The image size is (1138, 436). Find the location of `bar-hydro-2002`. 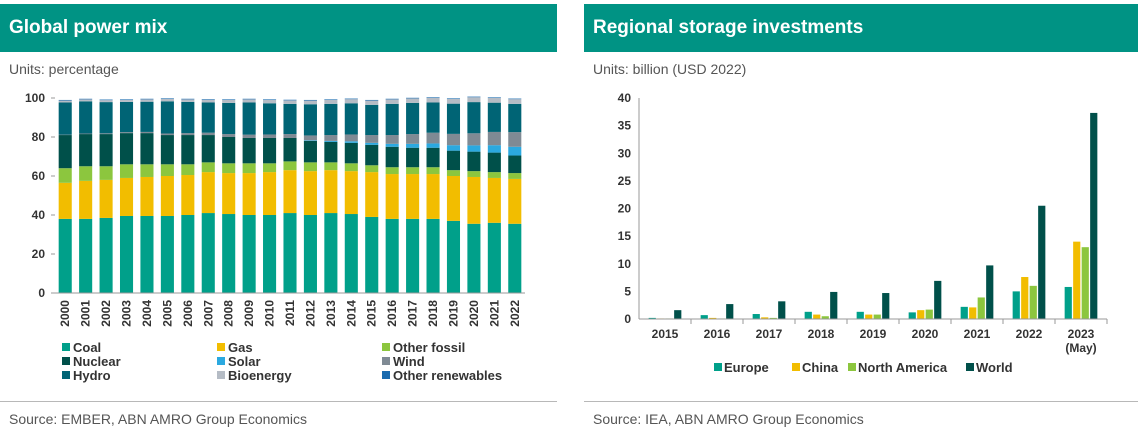

bar-hydro-2002 is located at coordinates (106, 118).